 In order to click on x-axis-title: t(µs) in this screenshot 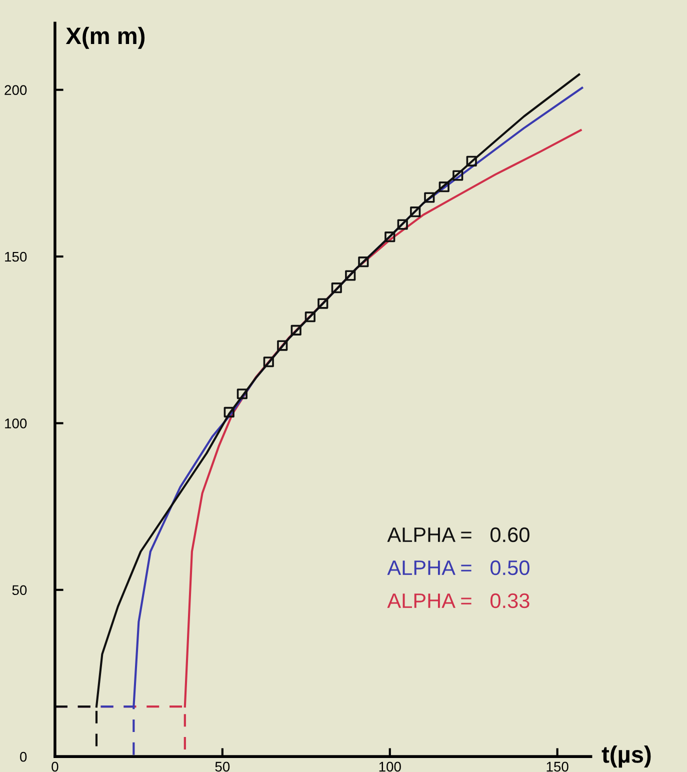, I will do `click(626, 757)`.